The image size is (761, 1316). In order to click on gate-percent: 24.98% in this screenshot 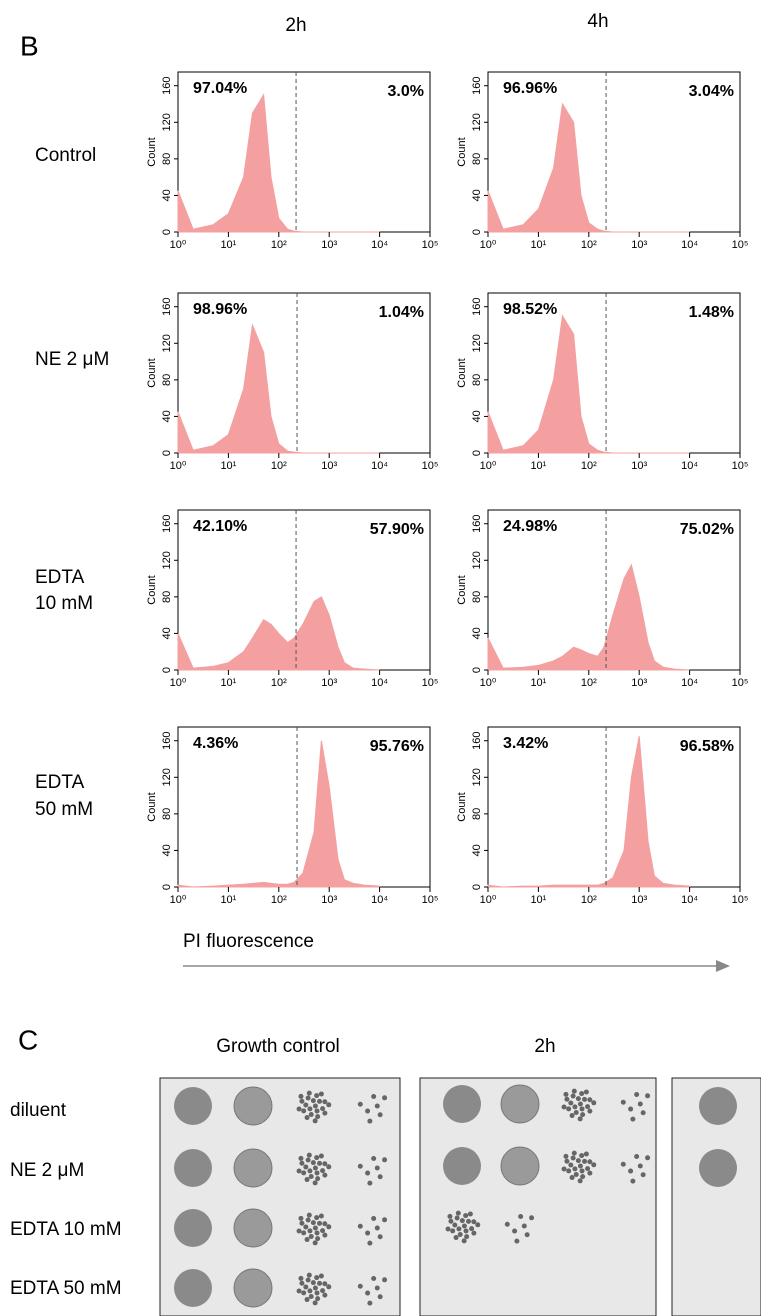, I will do `click(530, 526)`.